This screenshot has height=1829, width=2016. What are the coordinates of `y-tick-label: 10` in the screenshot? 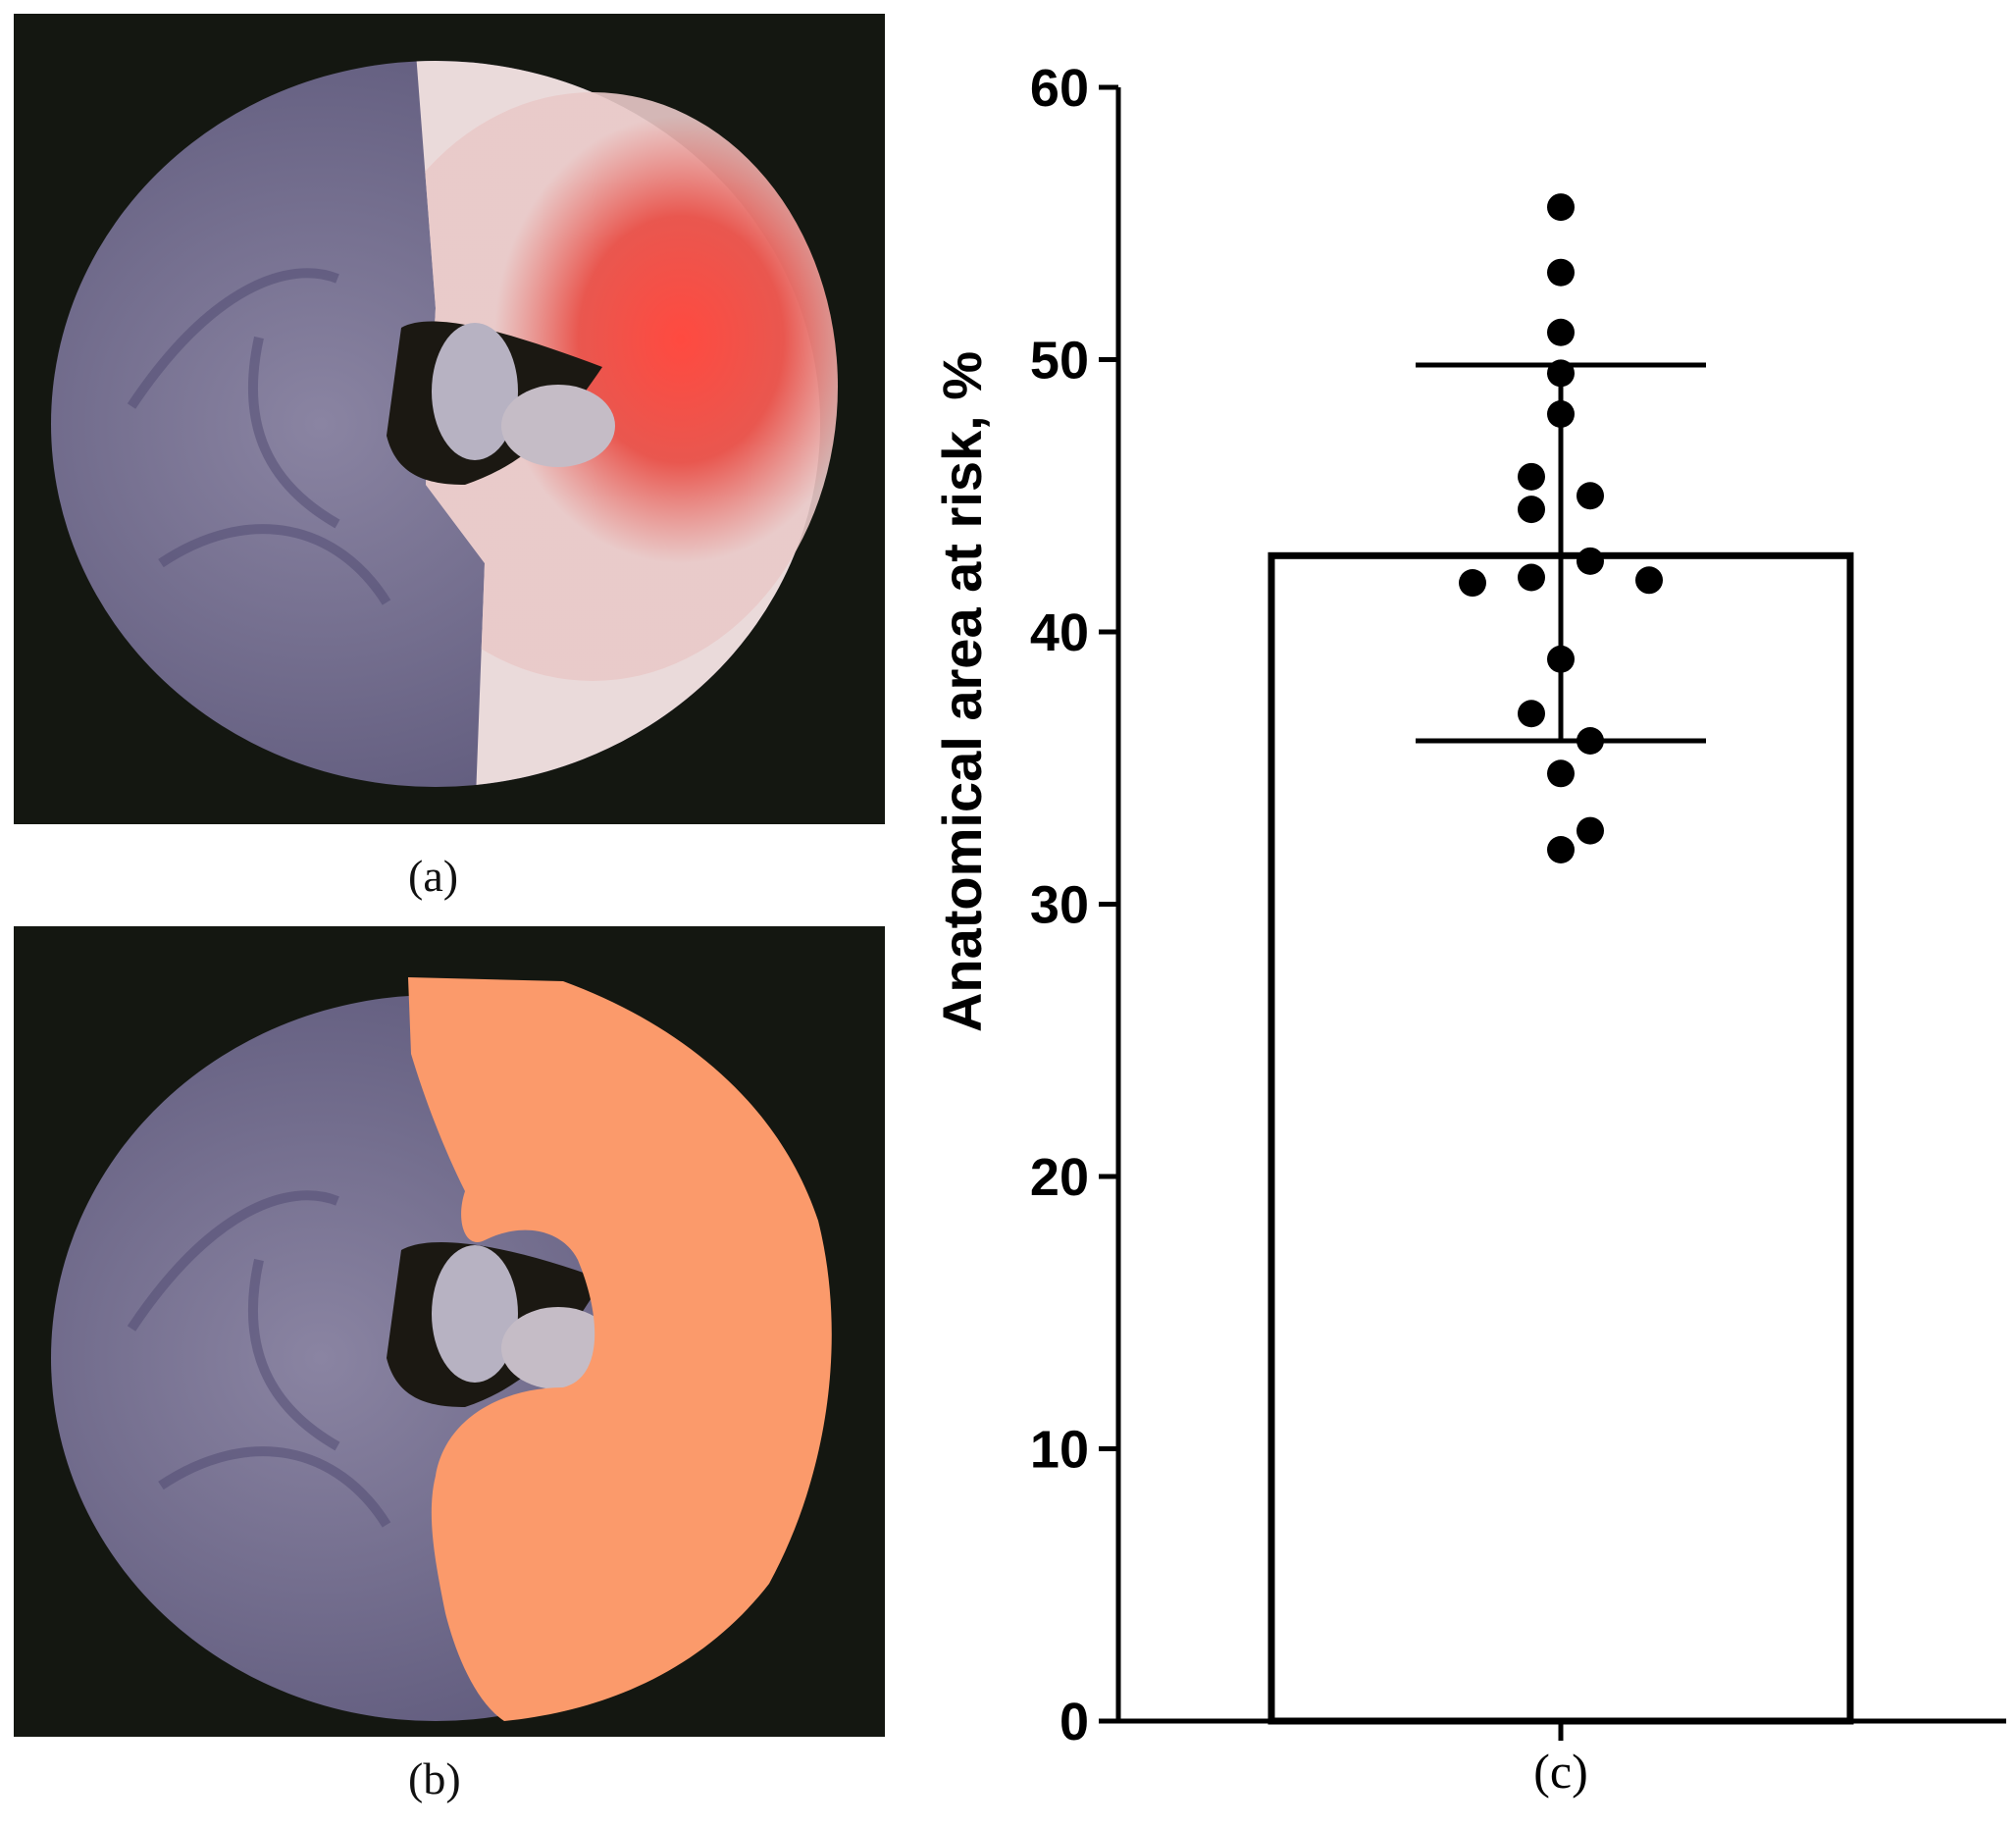 It's located at (1059, 1450).